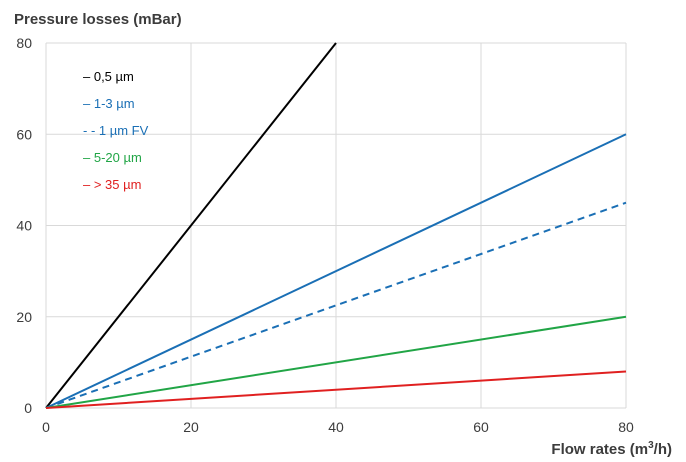 The width and height of the screenshot is (686, 462). What do you see at coordinates (112, 184) in the screenshot?
I see `legend-entry: – > 35 µm` at bounding box center [112, 184].